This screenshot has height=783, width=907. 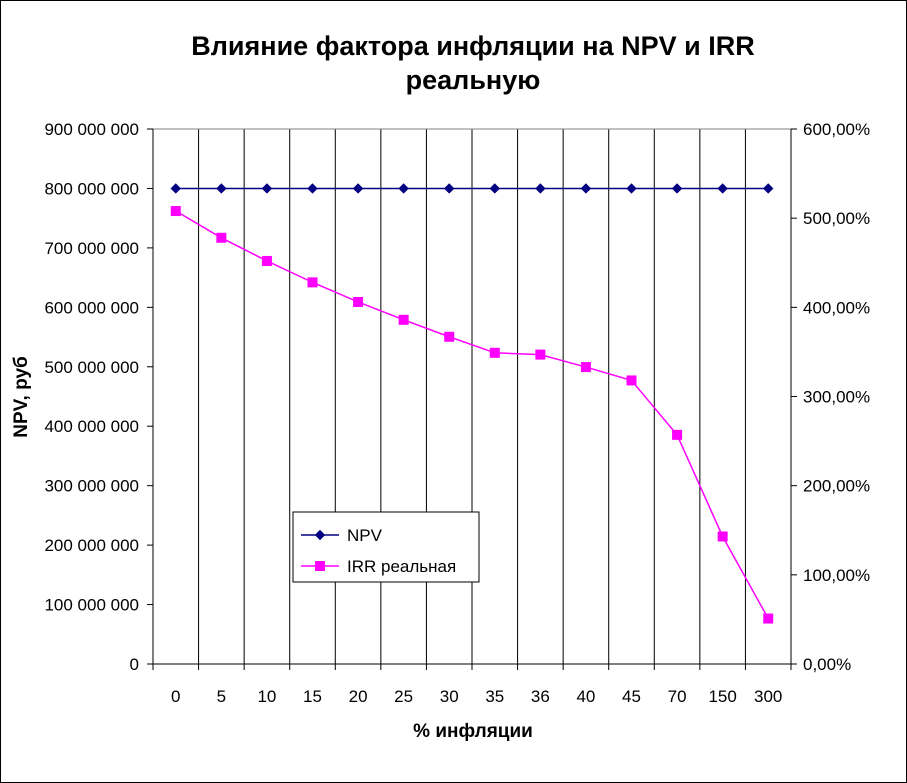 What do you see at coordinates (91, 545) in the screenshot?
I see `y-left-tick-label: 200 000 000` at bounding box center [91, 545].